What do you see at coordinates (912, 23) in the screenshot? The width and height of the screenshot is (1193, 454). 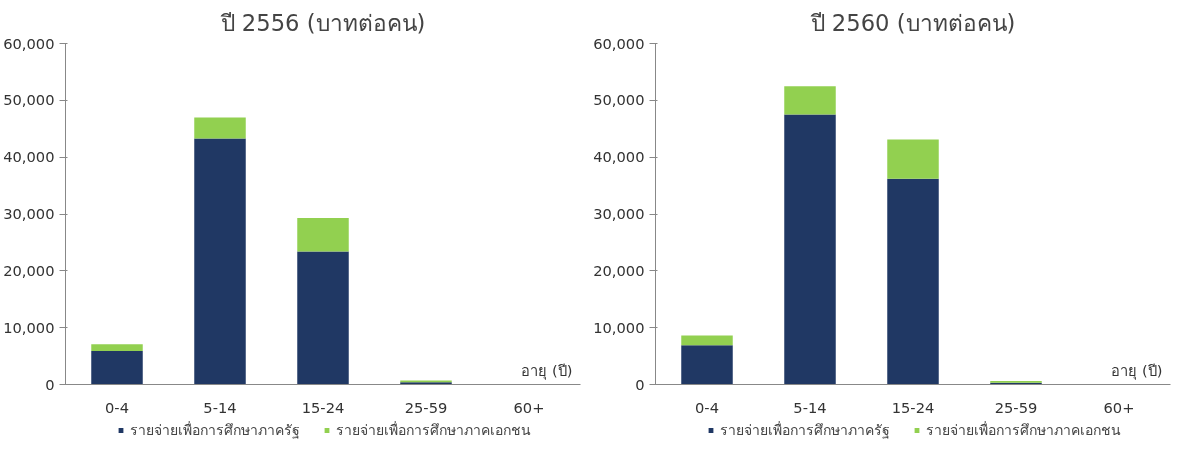 I see `chart-title: ปี 2560 (บาทต่อคน)` at bounding box center [912, 23].